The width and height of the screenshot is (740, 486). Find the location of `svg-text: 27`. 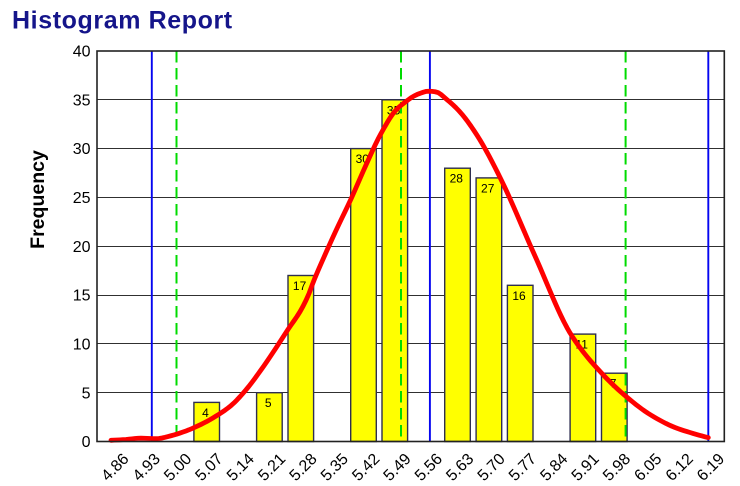

svg-text: 27 is located at coordinates (488, 188).